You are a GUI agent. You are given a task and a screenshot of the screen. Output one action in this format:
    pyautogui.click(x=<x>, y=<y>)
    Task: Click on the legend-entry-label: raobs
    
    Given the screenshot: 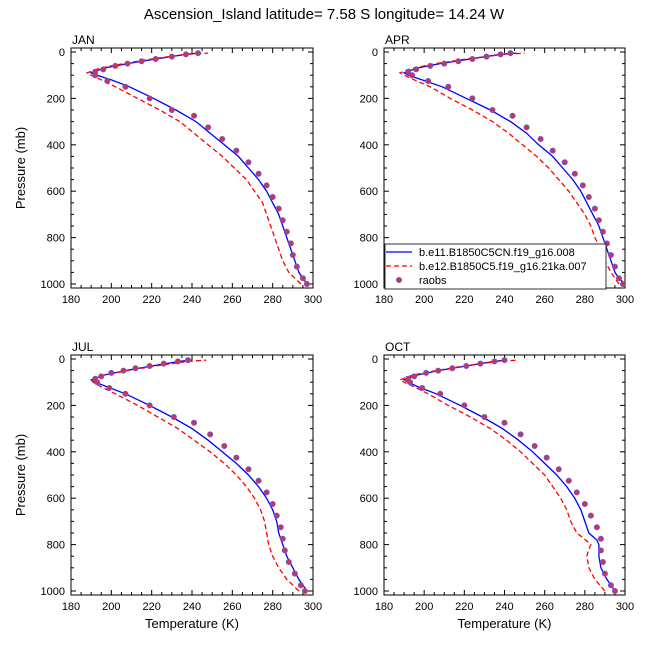 What is the action you would take?
    pyautogui.click(x=433, y=281)
    